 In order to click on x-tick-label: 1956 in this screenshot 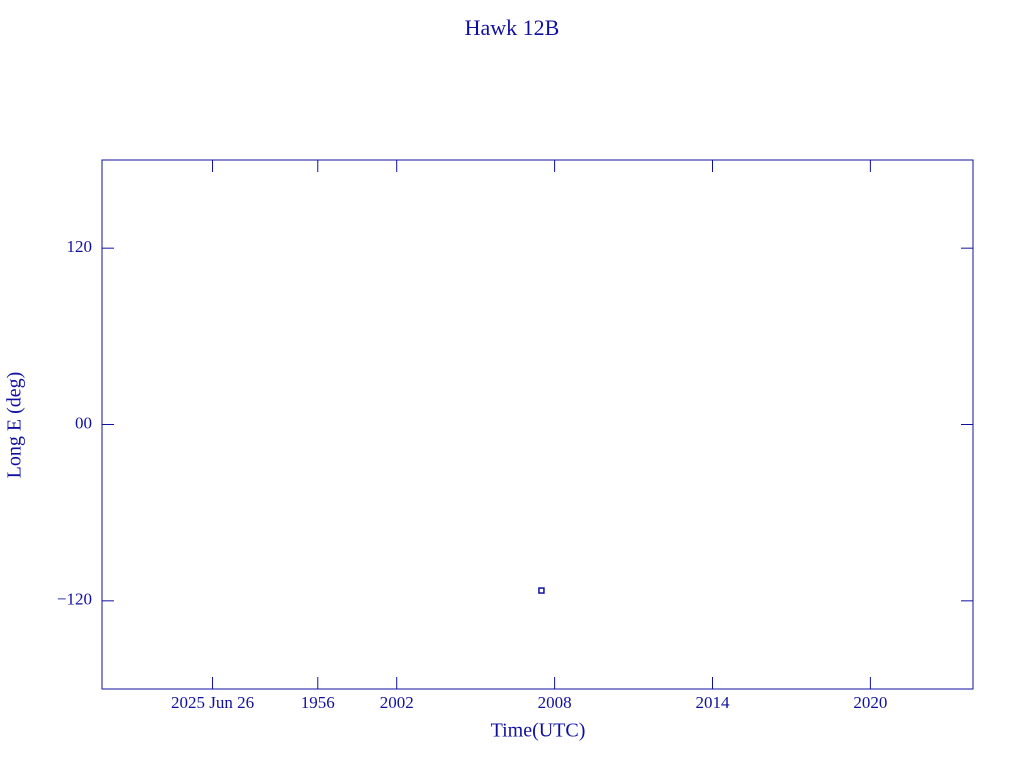, I will do `click(318, 702)`.